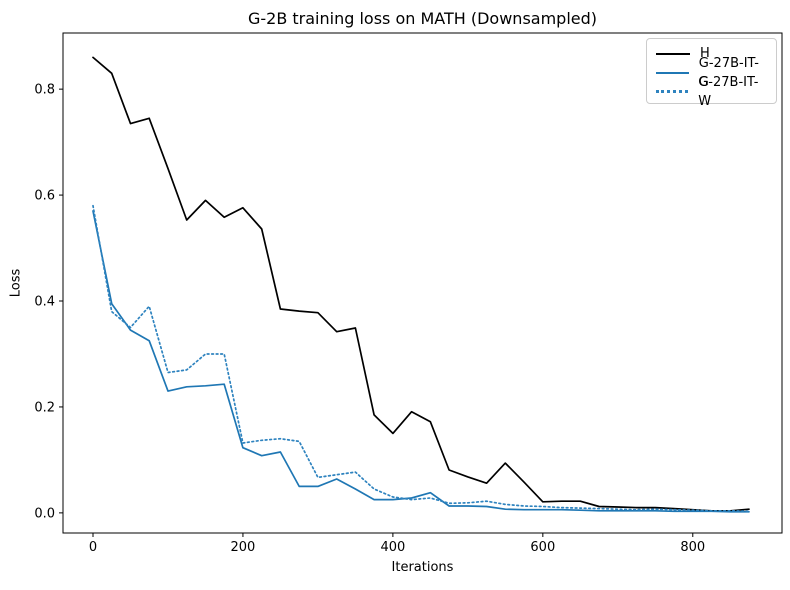 The height and width of the screenshot is (590, 790). I want to click on chart-title: G-2B training loss on MATH (Downsampled), so click(422, 18).